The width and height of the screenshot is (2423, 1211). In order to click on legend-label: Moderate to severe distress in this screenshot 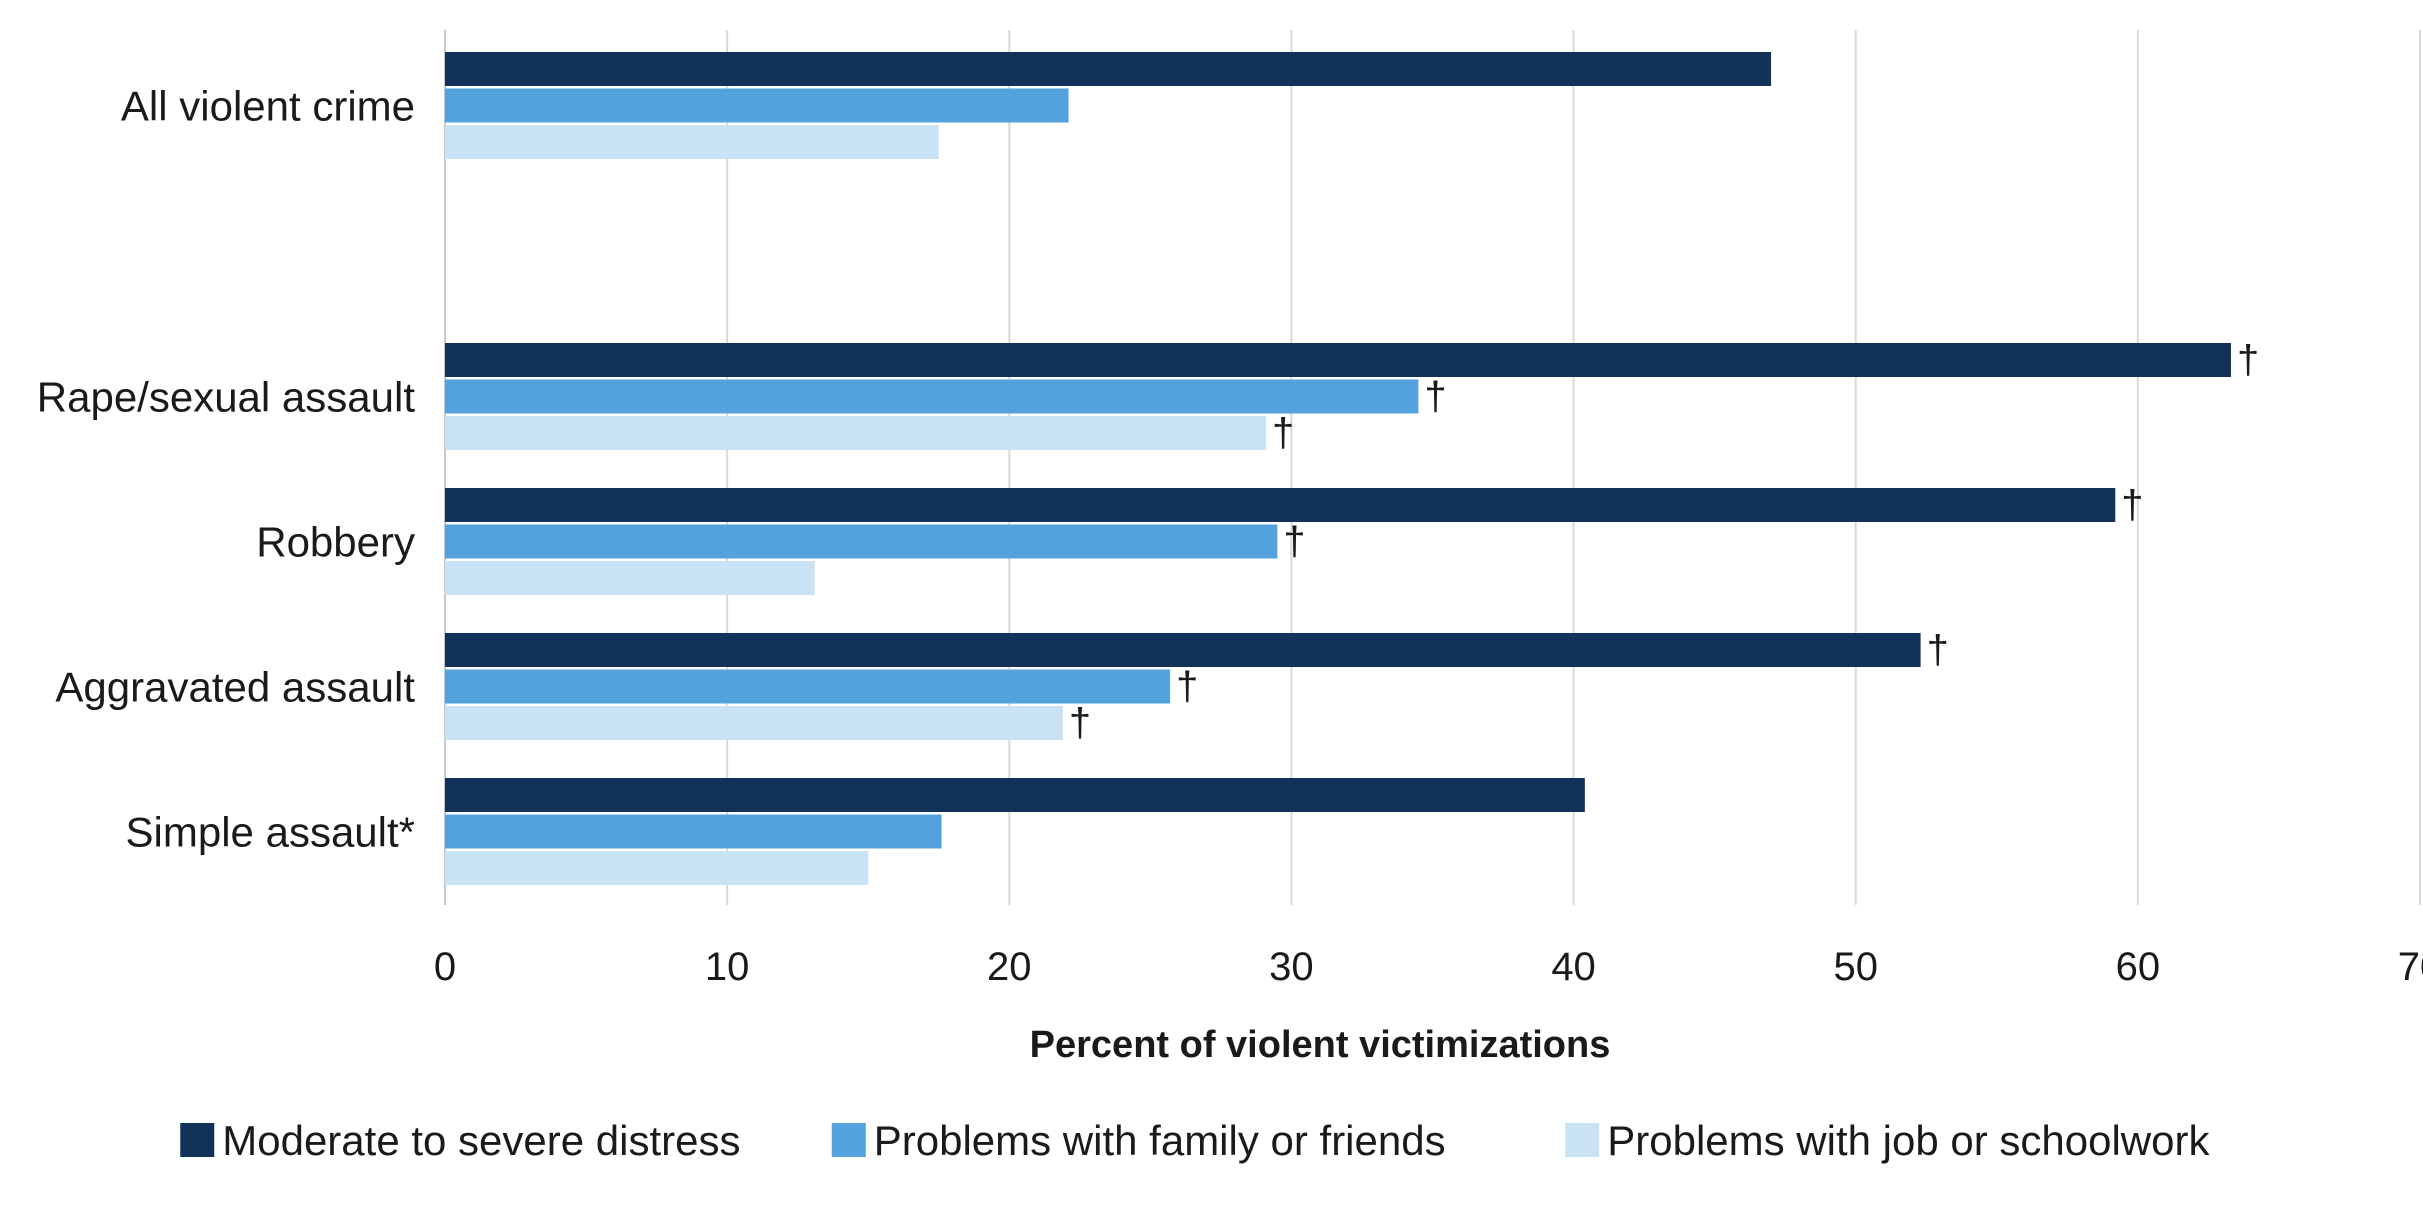, I will do `click(481, 1140)`.